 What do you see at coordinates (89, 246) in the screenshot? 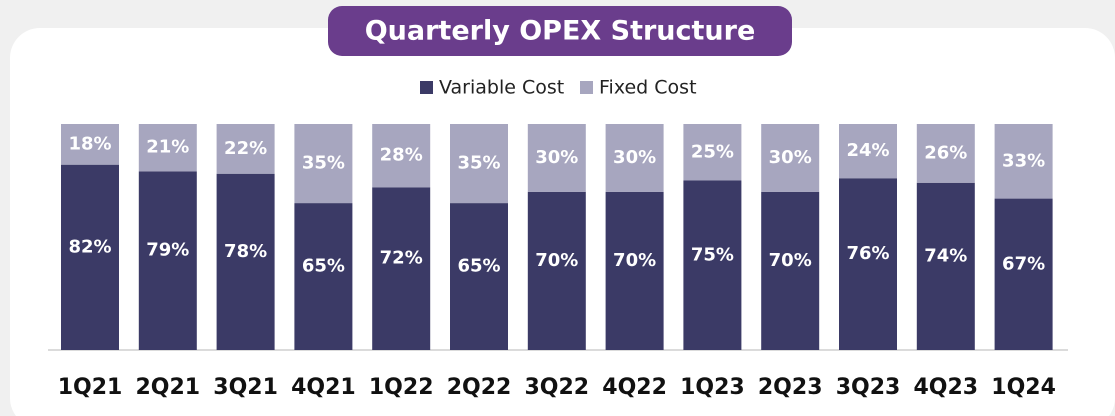
I see `value-label: 82%` at bounding box center [89, 246].